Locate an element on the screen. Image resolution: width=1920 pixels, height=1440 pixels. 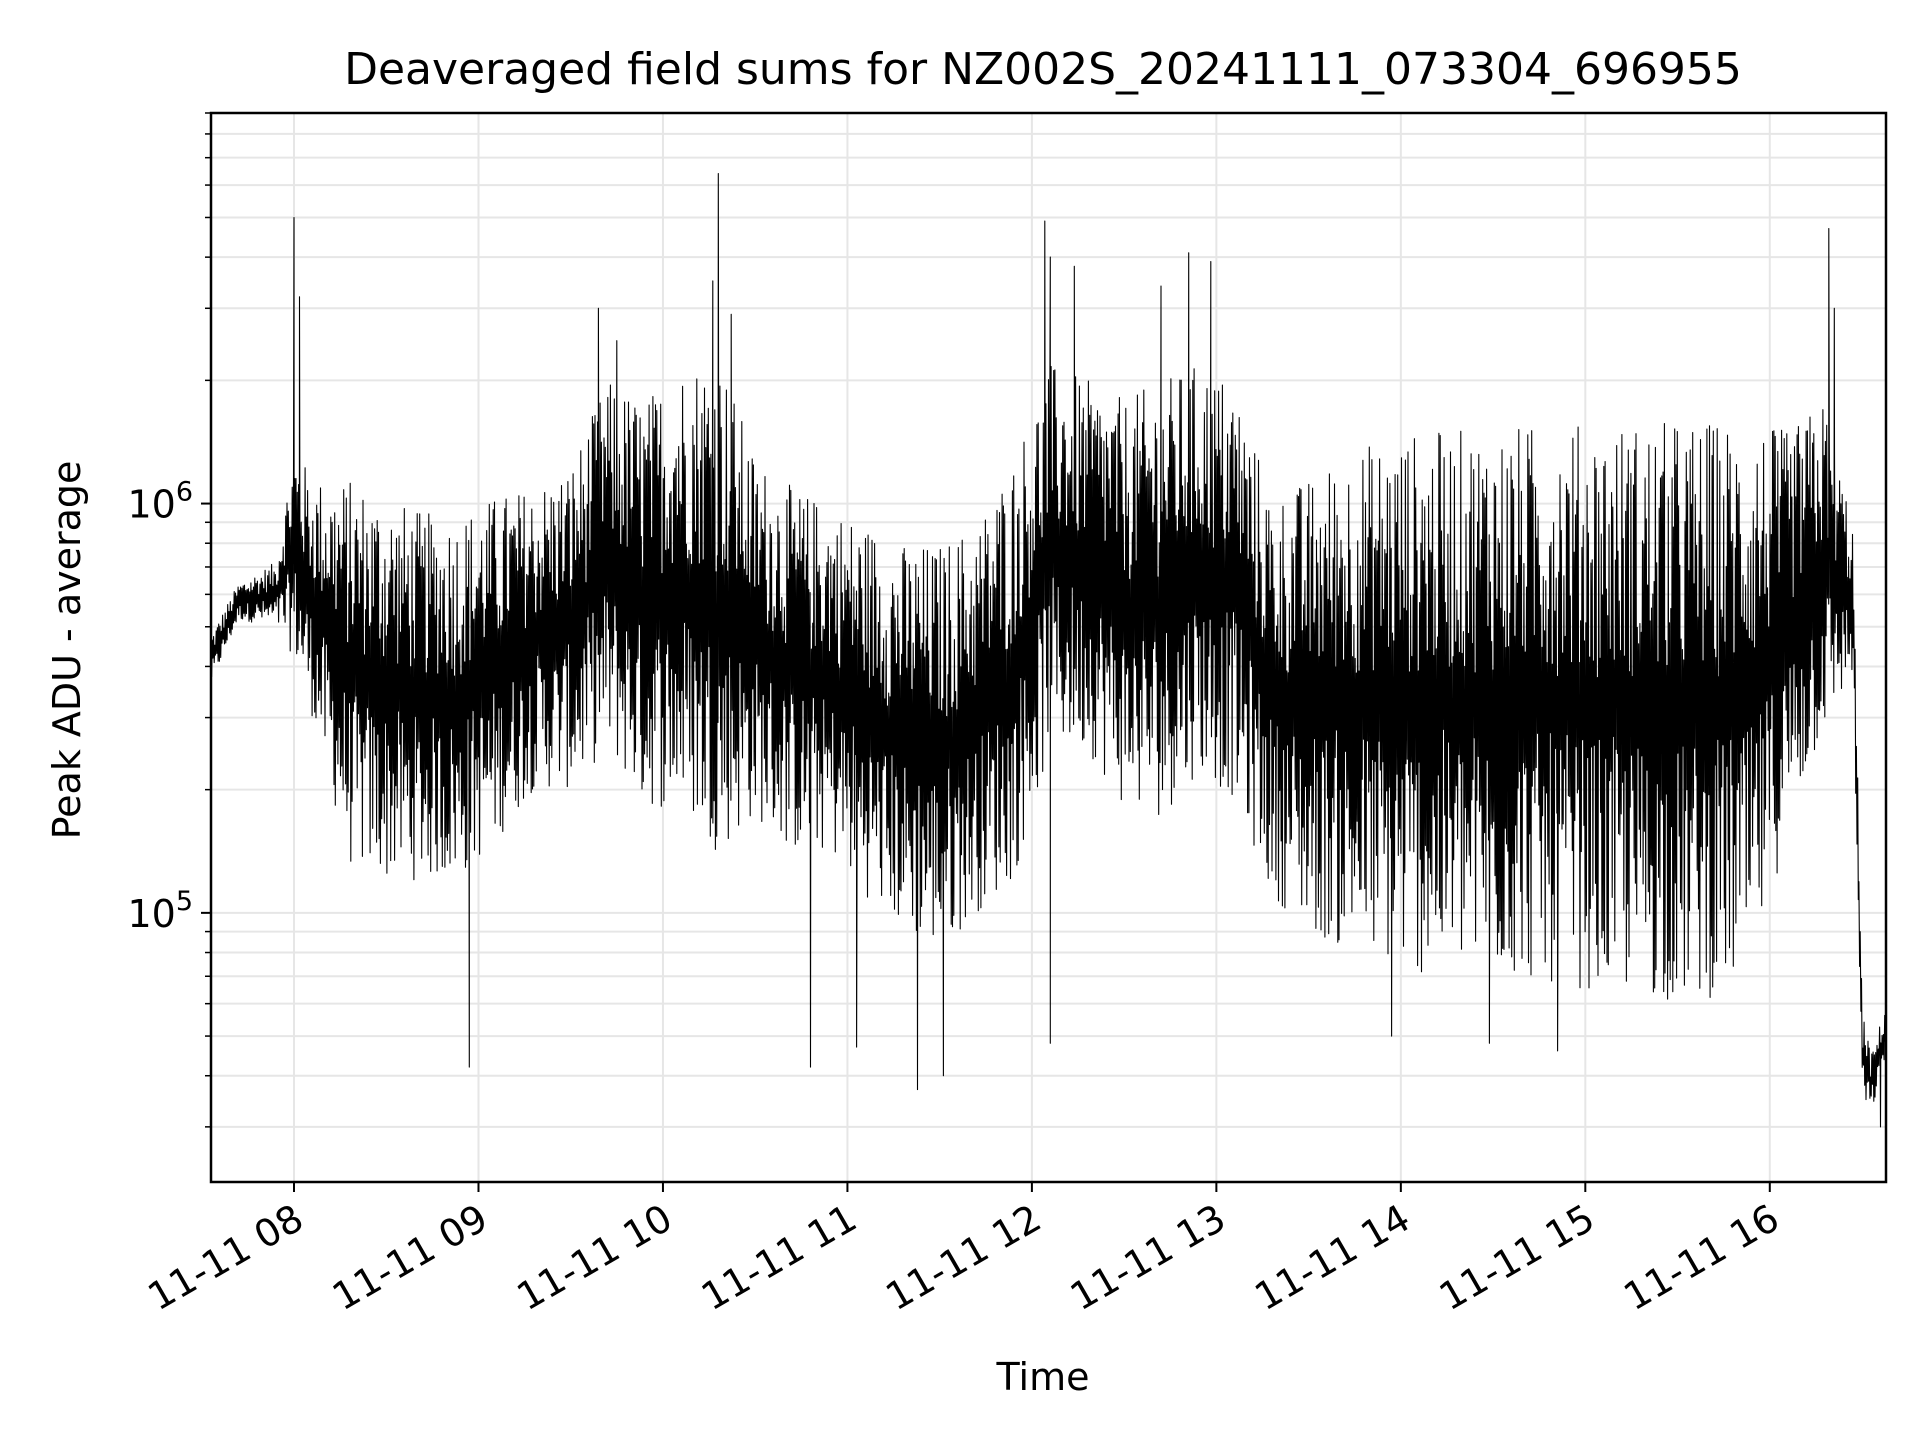
y-axis-ticks: 105 106 is located at coordinates (169, 620).